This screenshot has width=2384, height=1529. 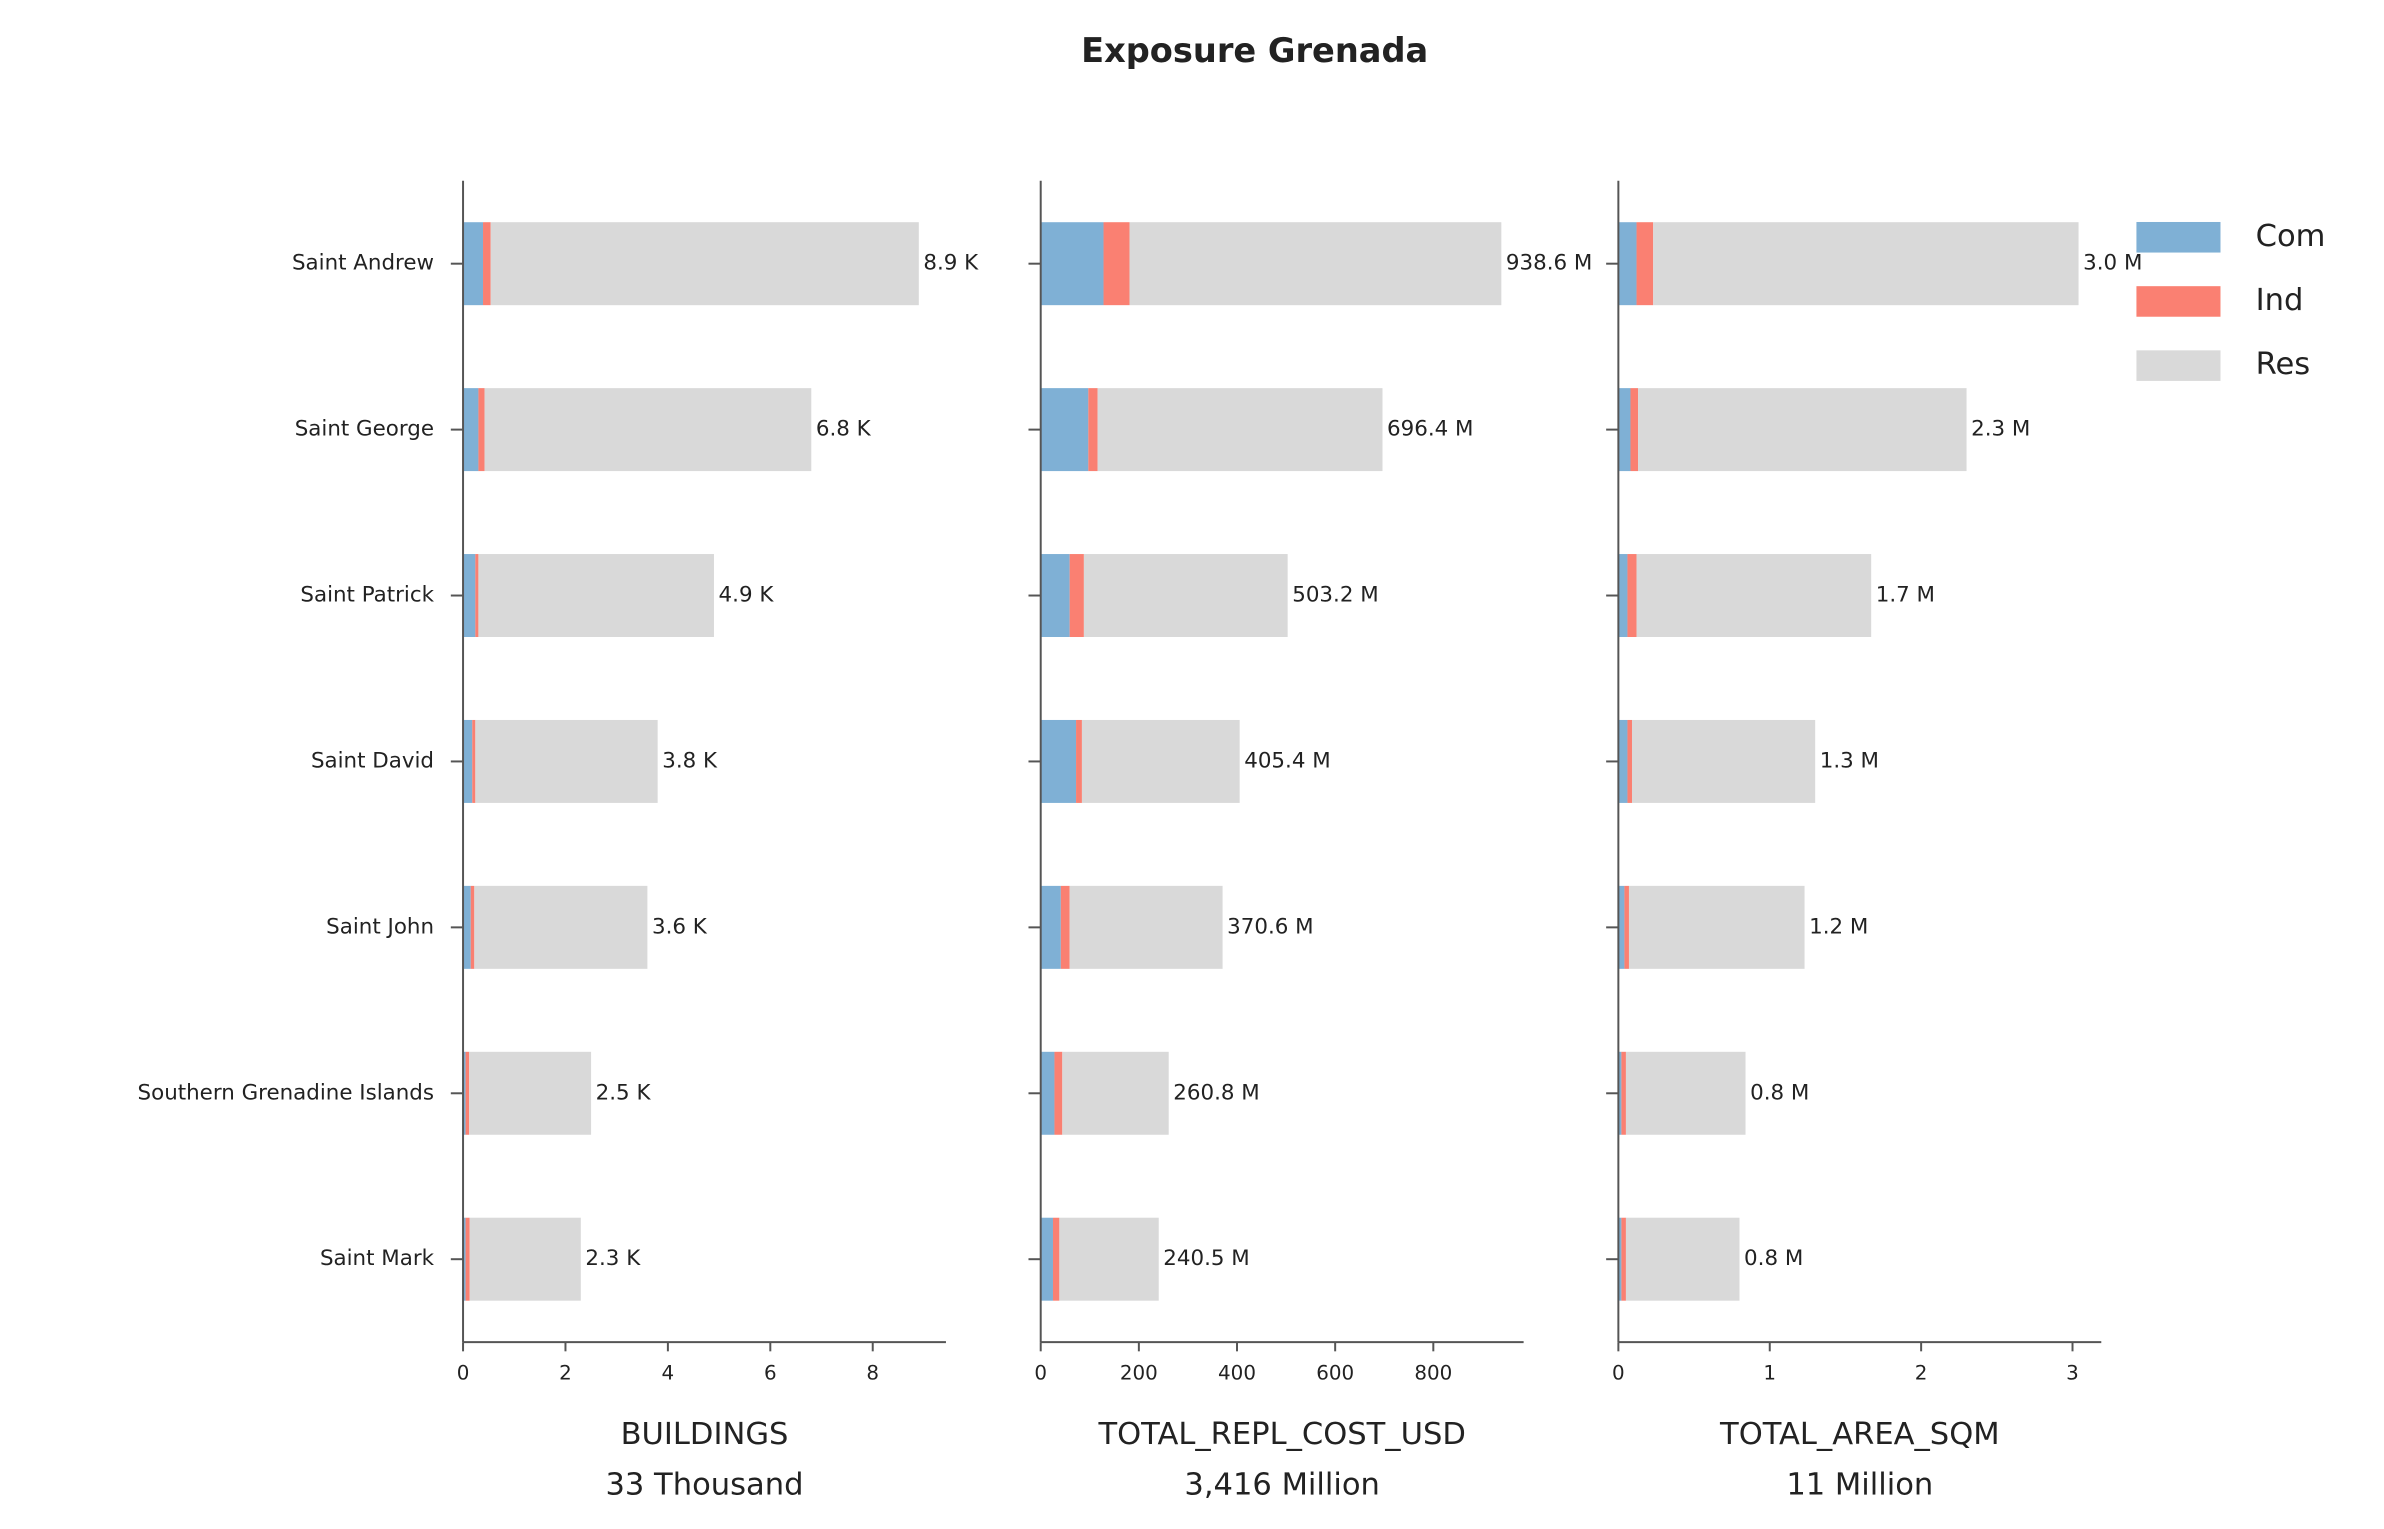 I want to click on total-label: 3.0 M, so click(x=2112, y=263).